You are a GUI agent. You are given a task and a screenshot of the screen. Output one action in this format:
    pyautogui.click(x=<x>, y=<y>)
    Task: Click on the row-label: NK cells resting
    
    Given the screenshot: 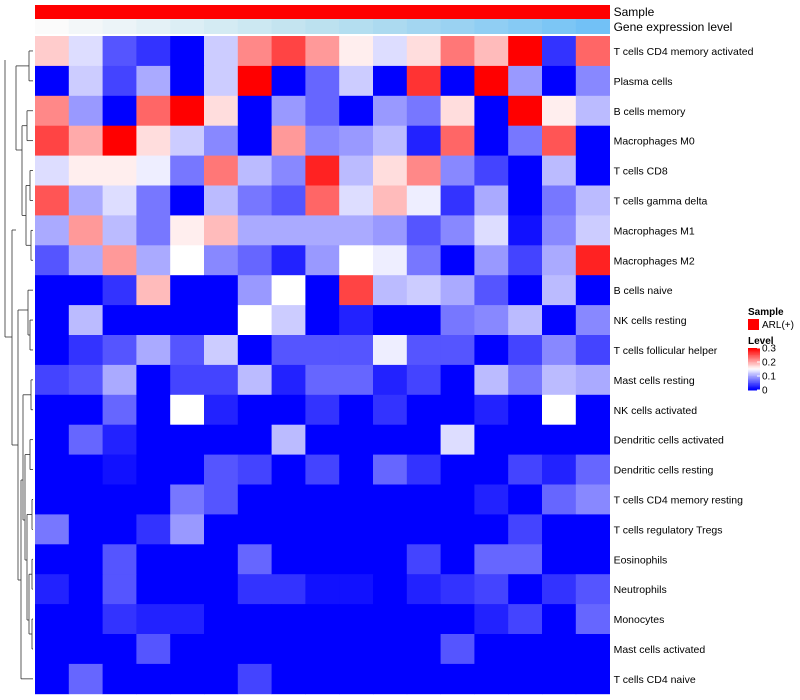 What is the action you would take?
    pyautogui.click(x=650, y=321)
    